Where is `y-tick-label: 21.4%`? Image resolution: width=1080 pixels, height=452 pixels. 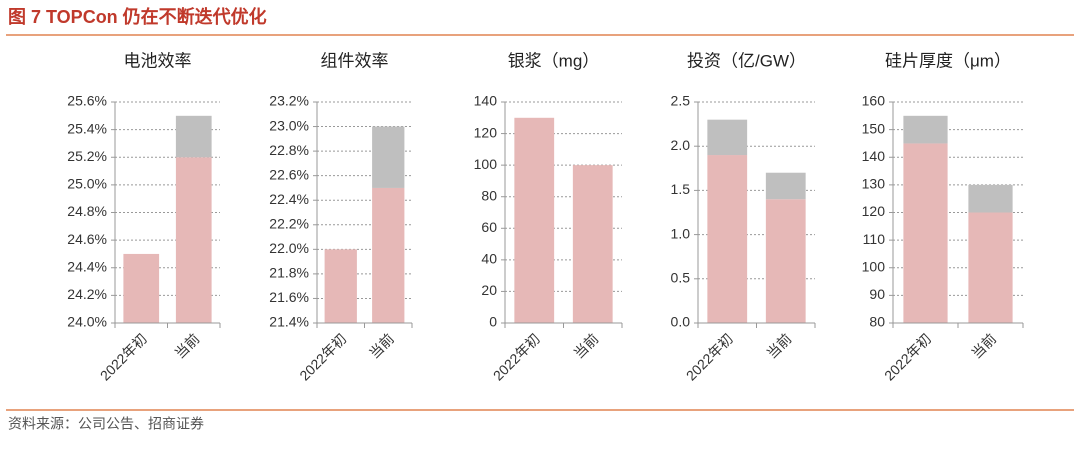 y-tick-label: 21.4% is located at coordinates (289, 322).